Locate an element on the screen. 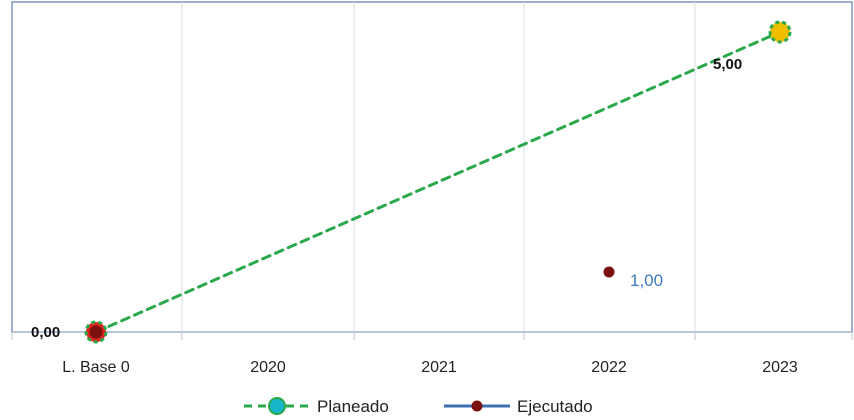  data-label-planeado-1: 5,00 is located at coordinates (727, 64).